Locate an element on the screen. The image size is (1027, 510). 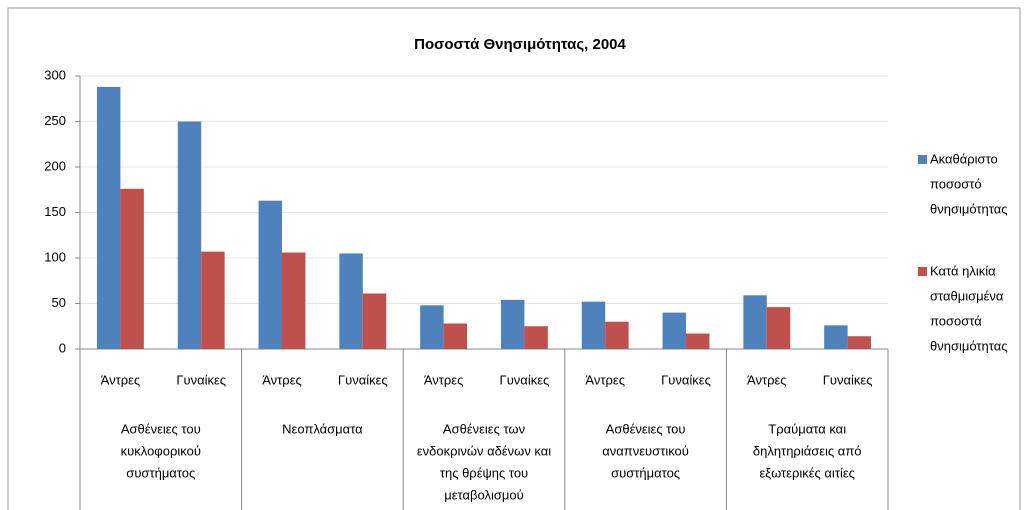
legend-label: σταθμισμένα is located at coordinates (967, 295).